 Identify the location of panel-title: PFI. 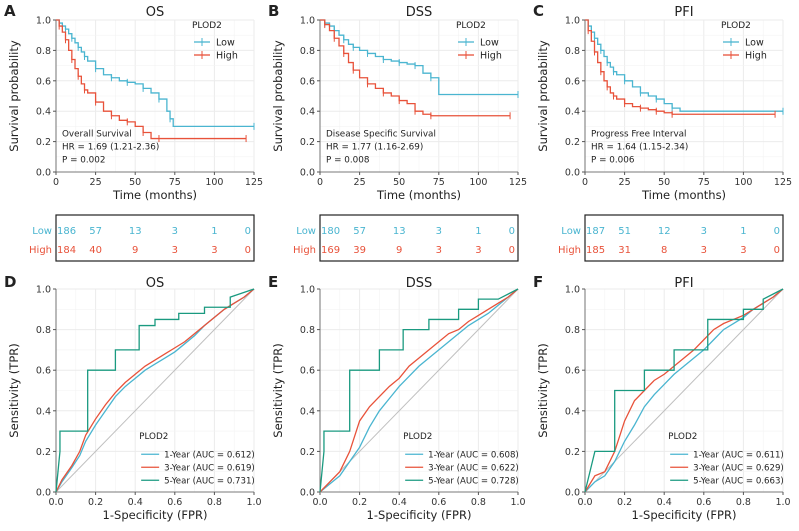
(683, 283).